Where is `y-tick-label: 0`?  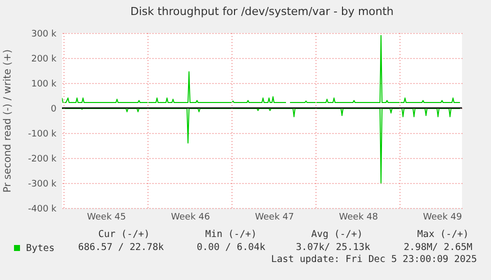 y-tick-label: 0 is located at coordinates (53, 109).